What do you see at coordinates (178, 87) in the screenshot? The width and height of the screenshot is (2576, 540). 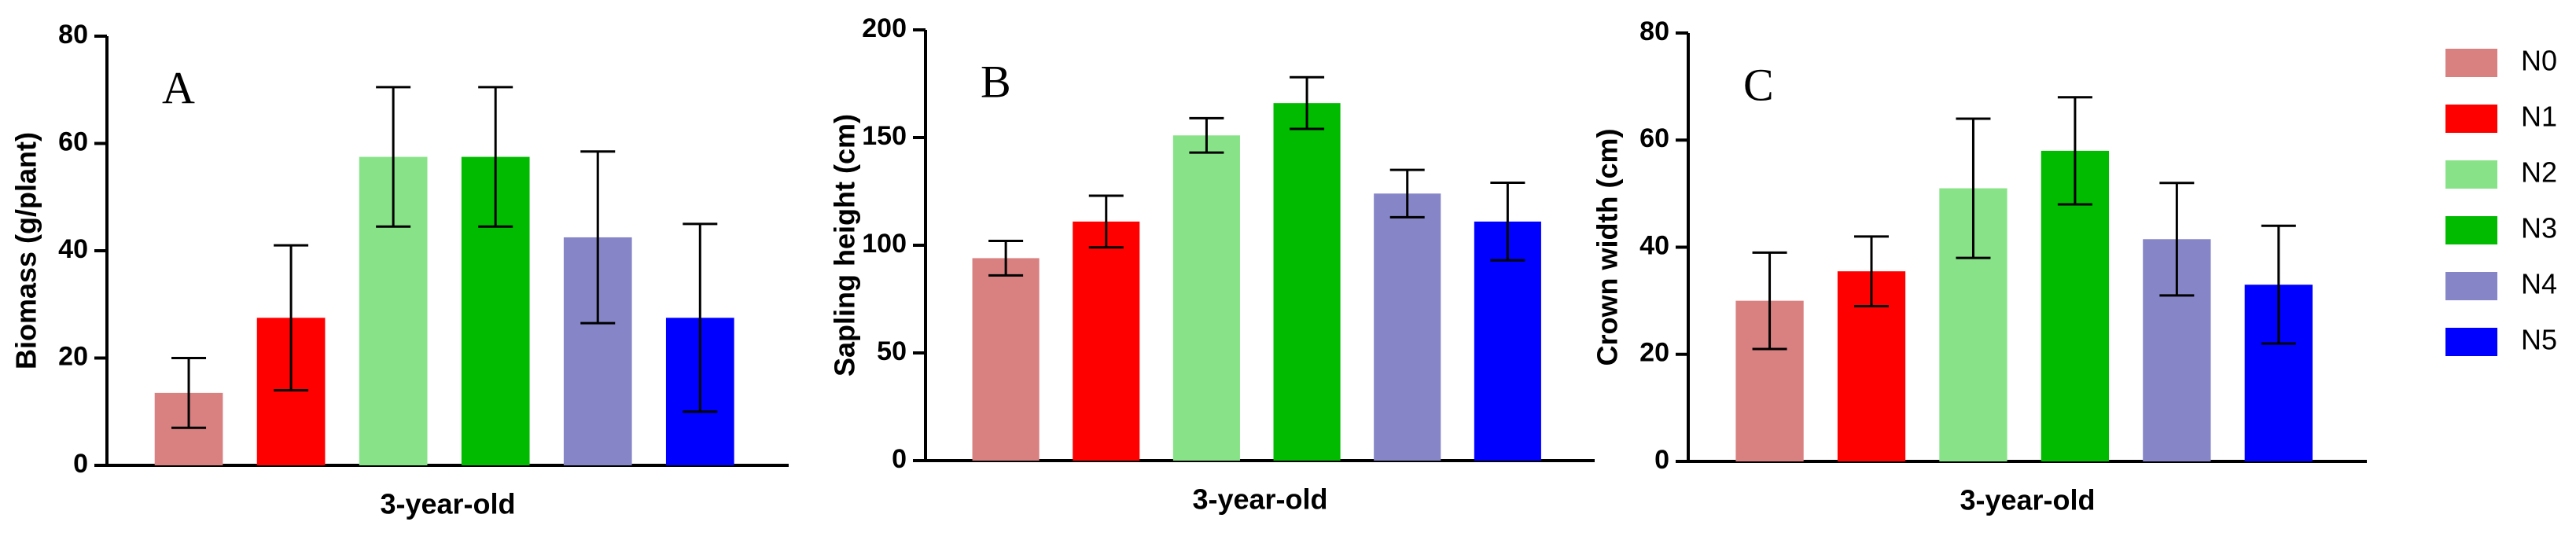 I see `panel-label: A` at bounding box center [178, 87].